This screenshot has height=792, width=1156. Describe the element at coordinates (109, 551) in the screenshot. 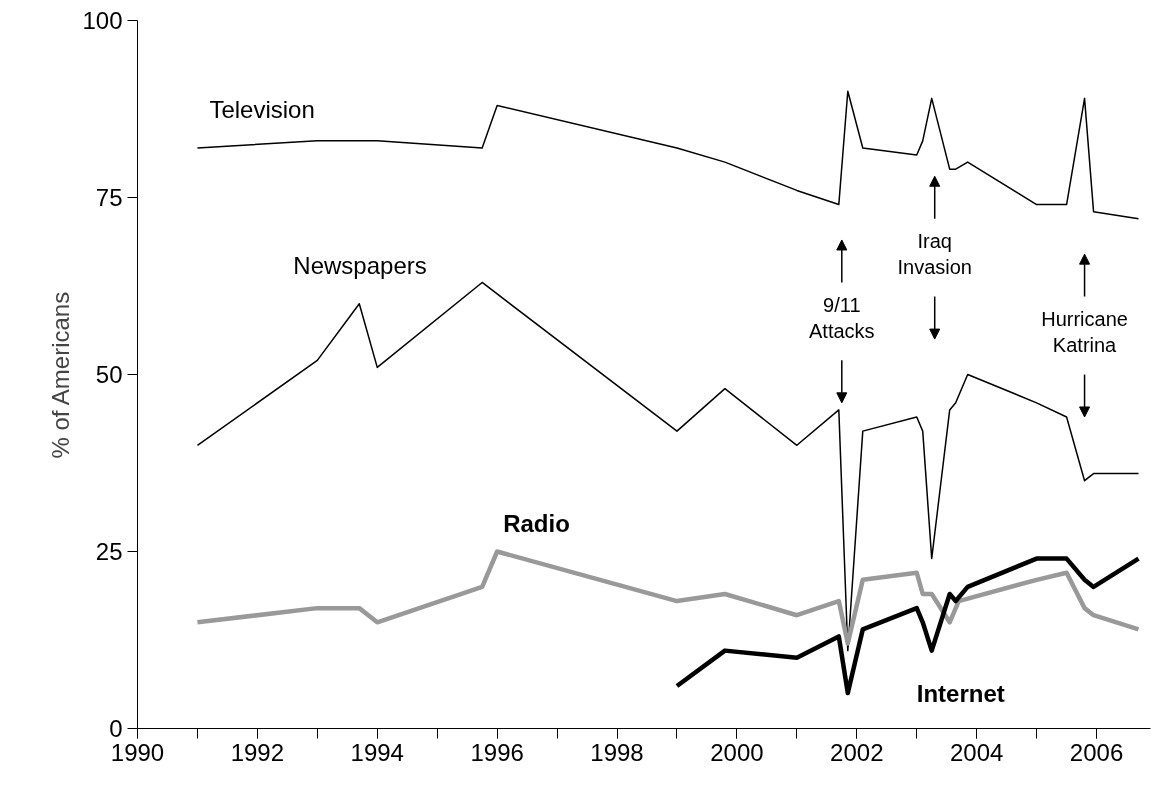

I see `y-tick-label: 25` at that location.